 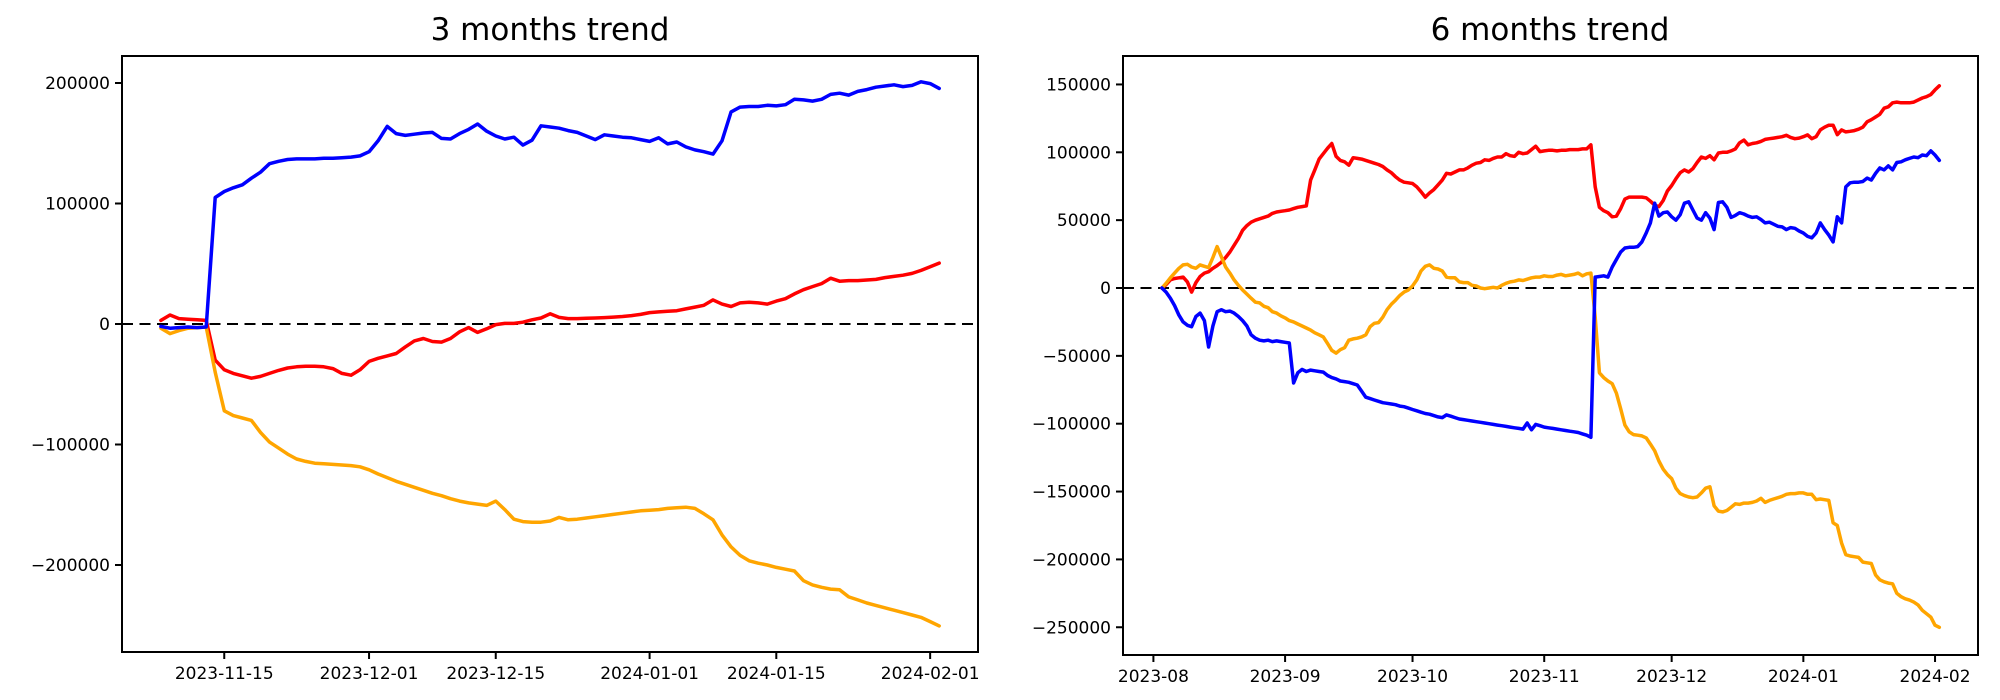 I want to click on y-tick-label: −250000, so click(x=1071, y=628).